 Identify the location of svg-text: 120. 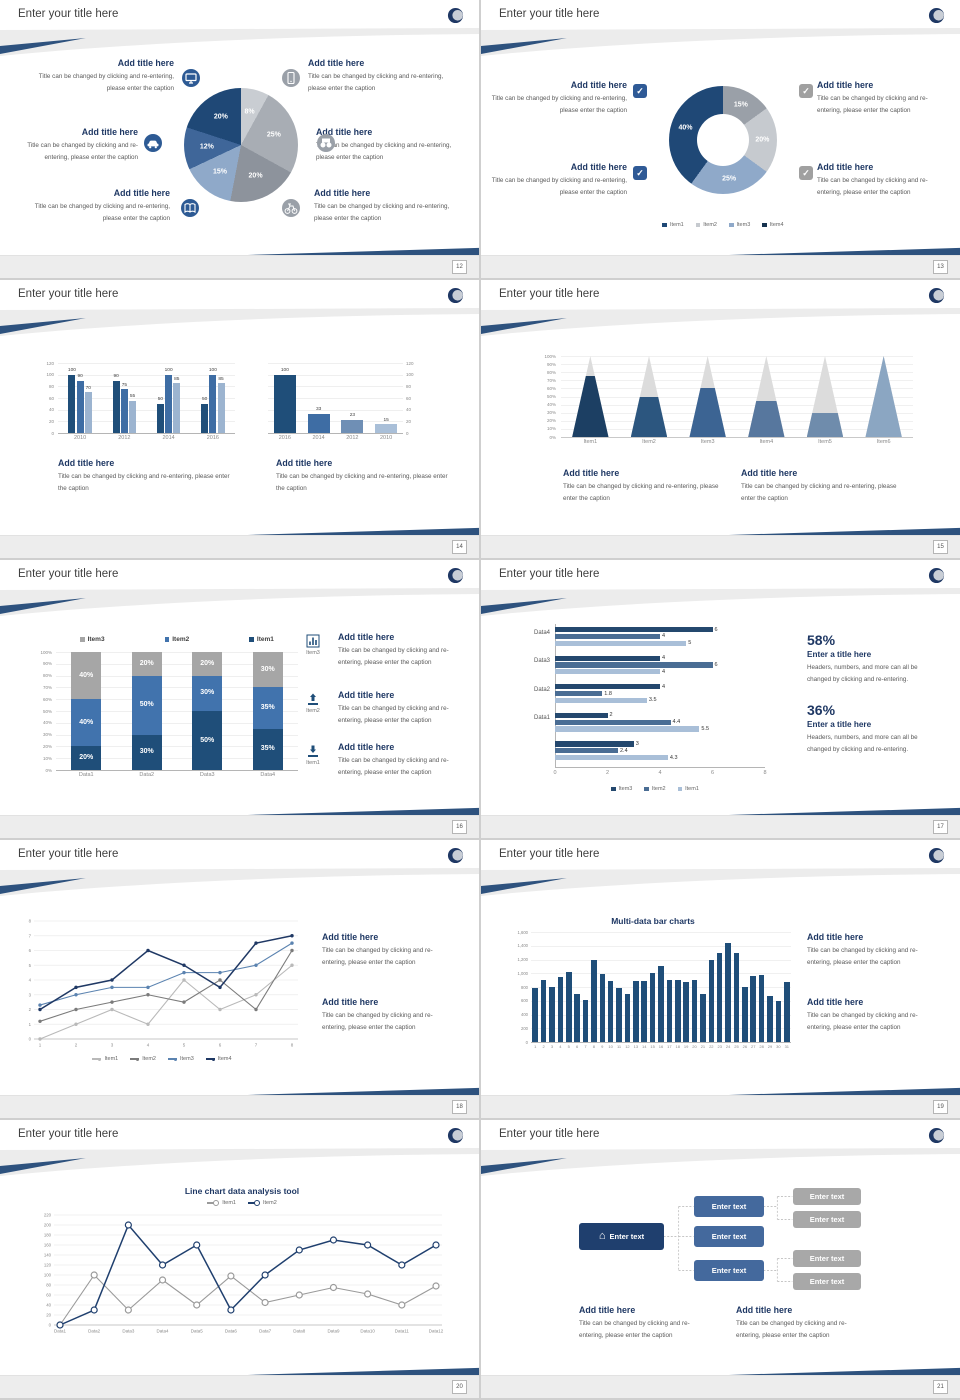
(48, 1265).